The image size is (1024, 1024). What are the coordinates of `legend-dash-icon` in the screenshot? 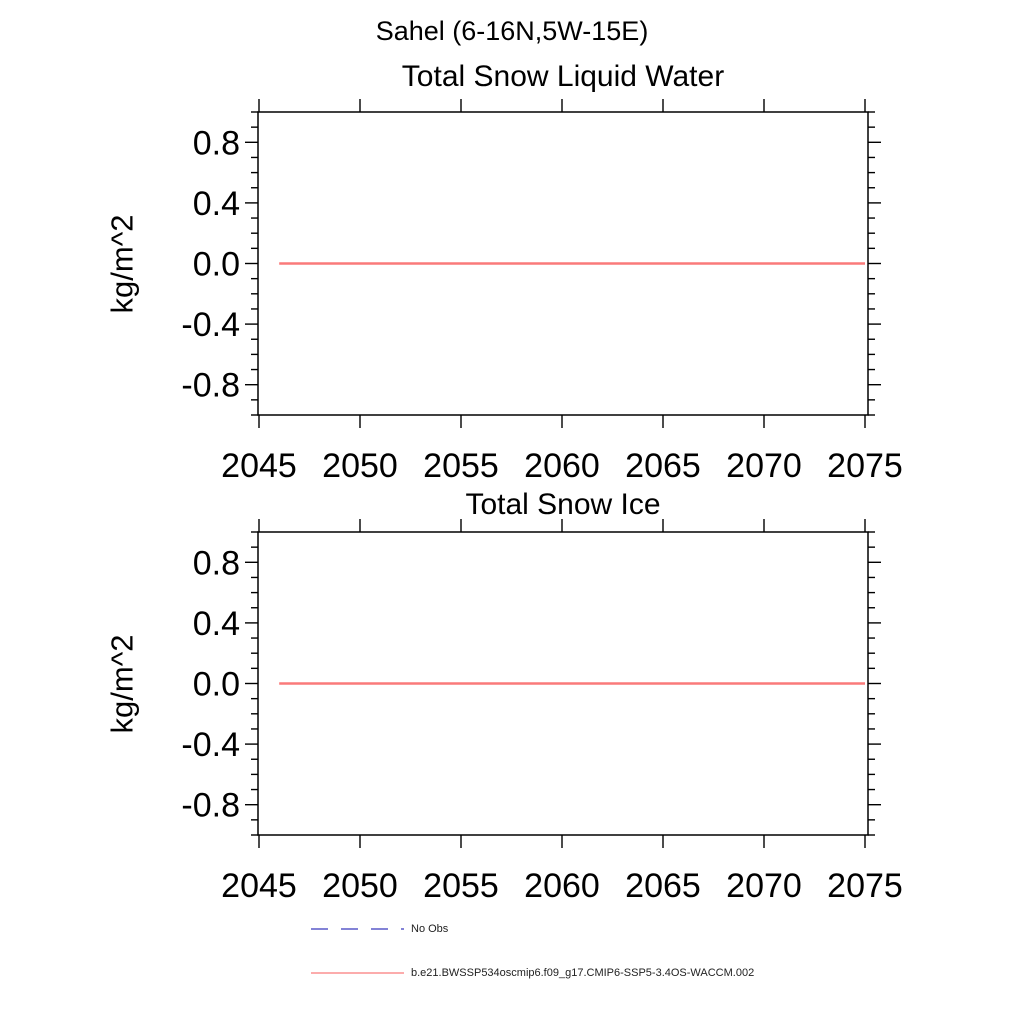 It's located at (357, 929).